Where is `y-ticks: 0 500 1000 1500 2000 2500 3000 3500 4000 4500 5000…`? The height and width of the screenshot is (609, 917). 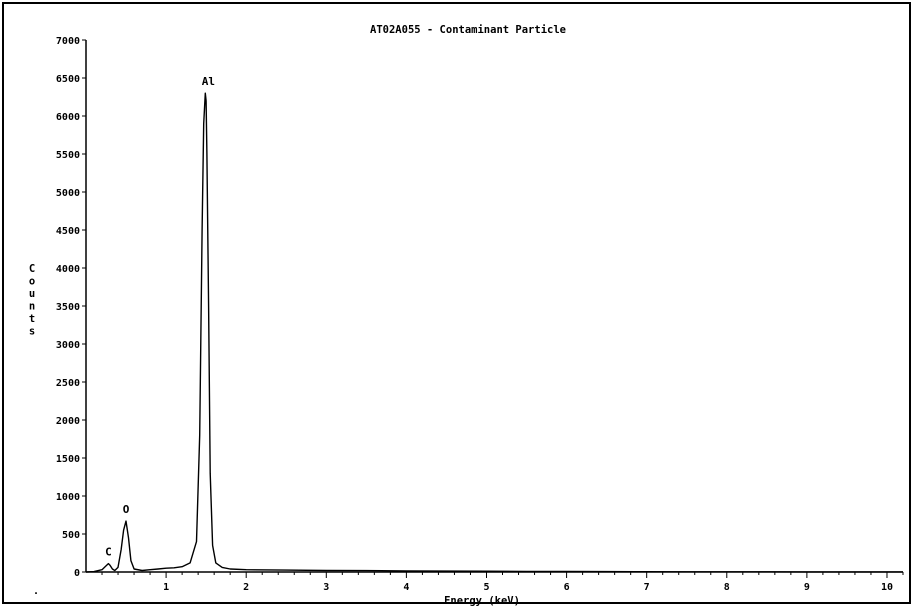
y-ticks: 0 500 1000 1500 2000 2500 3000 3500 4000 4500 5000… is located at coordinates (71, 307).